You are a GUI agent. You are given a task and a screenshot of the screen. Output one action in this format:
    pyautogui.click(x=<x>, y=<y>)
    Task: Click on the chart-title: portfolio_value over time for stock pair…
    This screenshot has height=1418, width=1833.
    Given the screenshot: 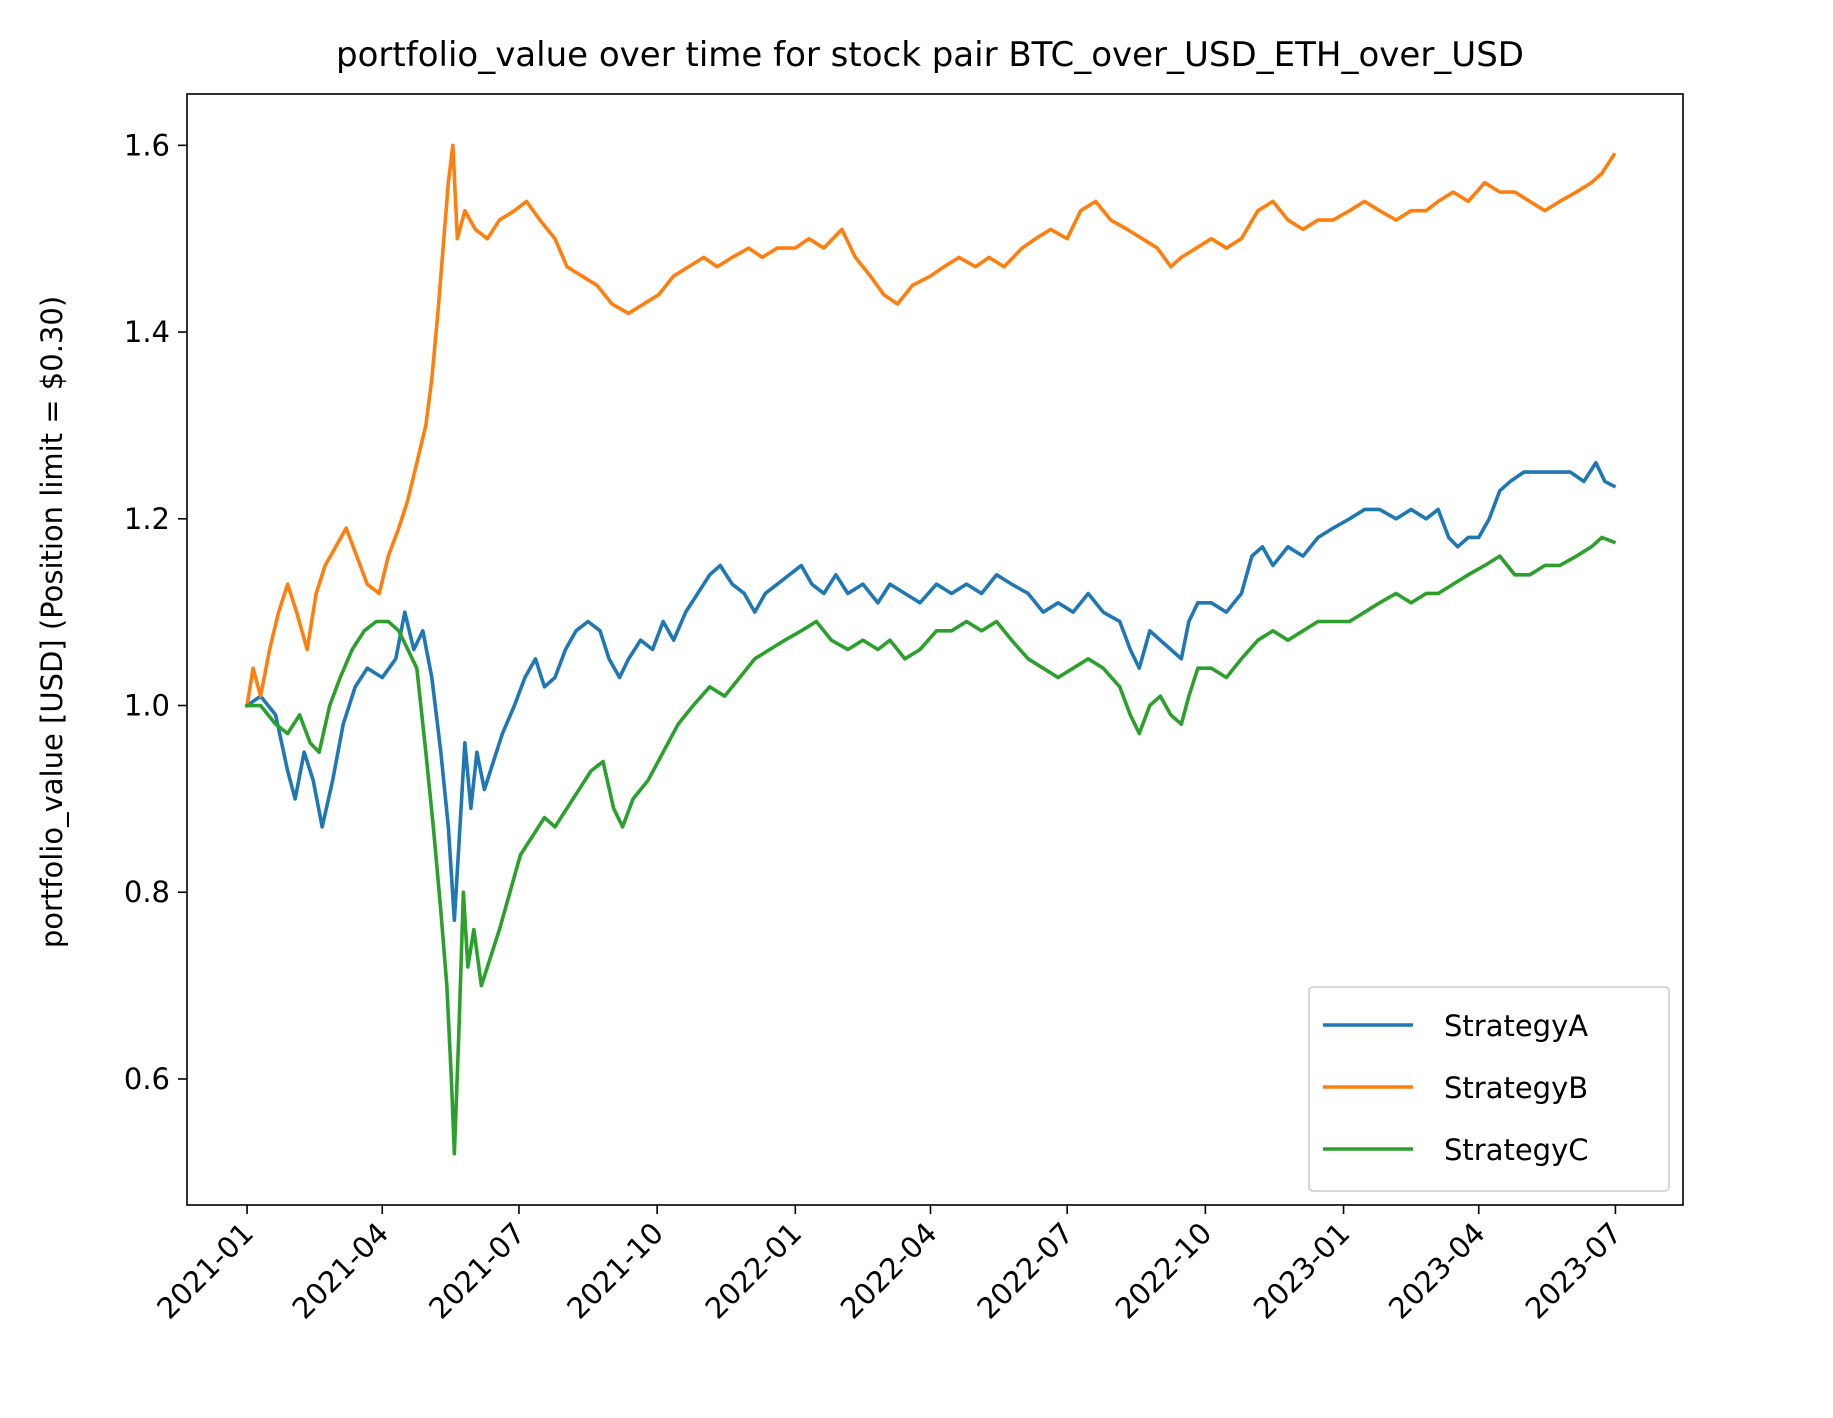 What is the action you would take?
    pyautogui.click(x=930, y=55)
    